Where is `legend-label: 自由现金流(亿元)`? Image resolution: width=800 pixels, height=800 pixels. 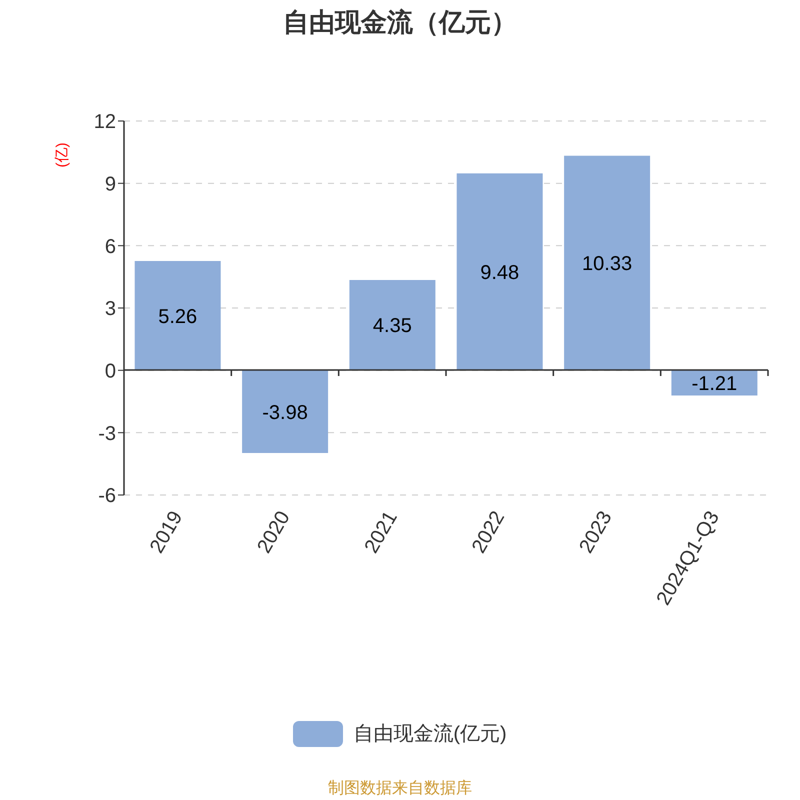
legend-label: 自由现金流(亿元) is located at coordinates (430, 734).